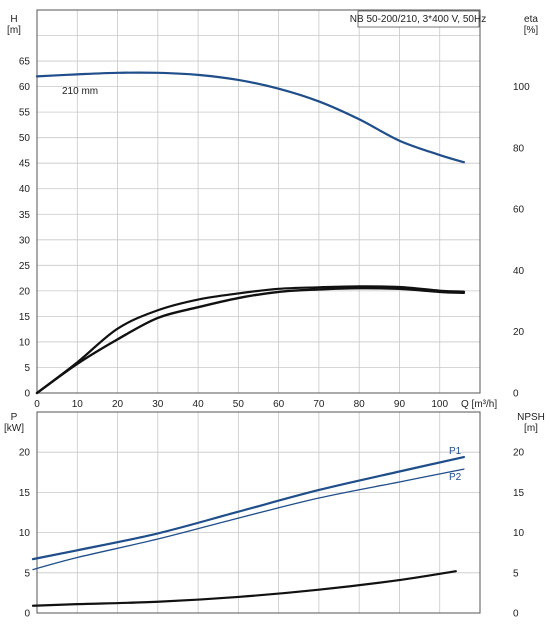  I want to click on h-tick-label: 15, so click(25, 317).